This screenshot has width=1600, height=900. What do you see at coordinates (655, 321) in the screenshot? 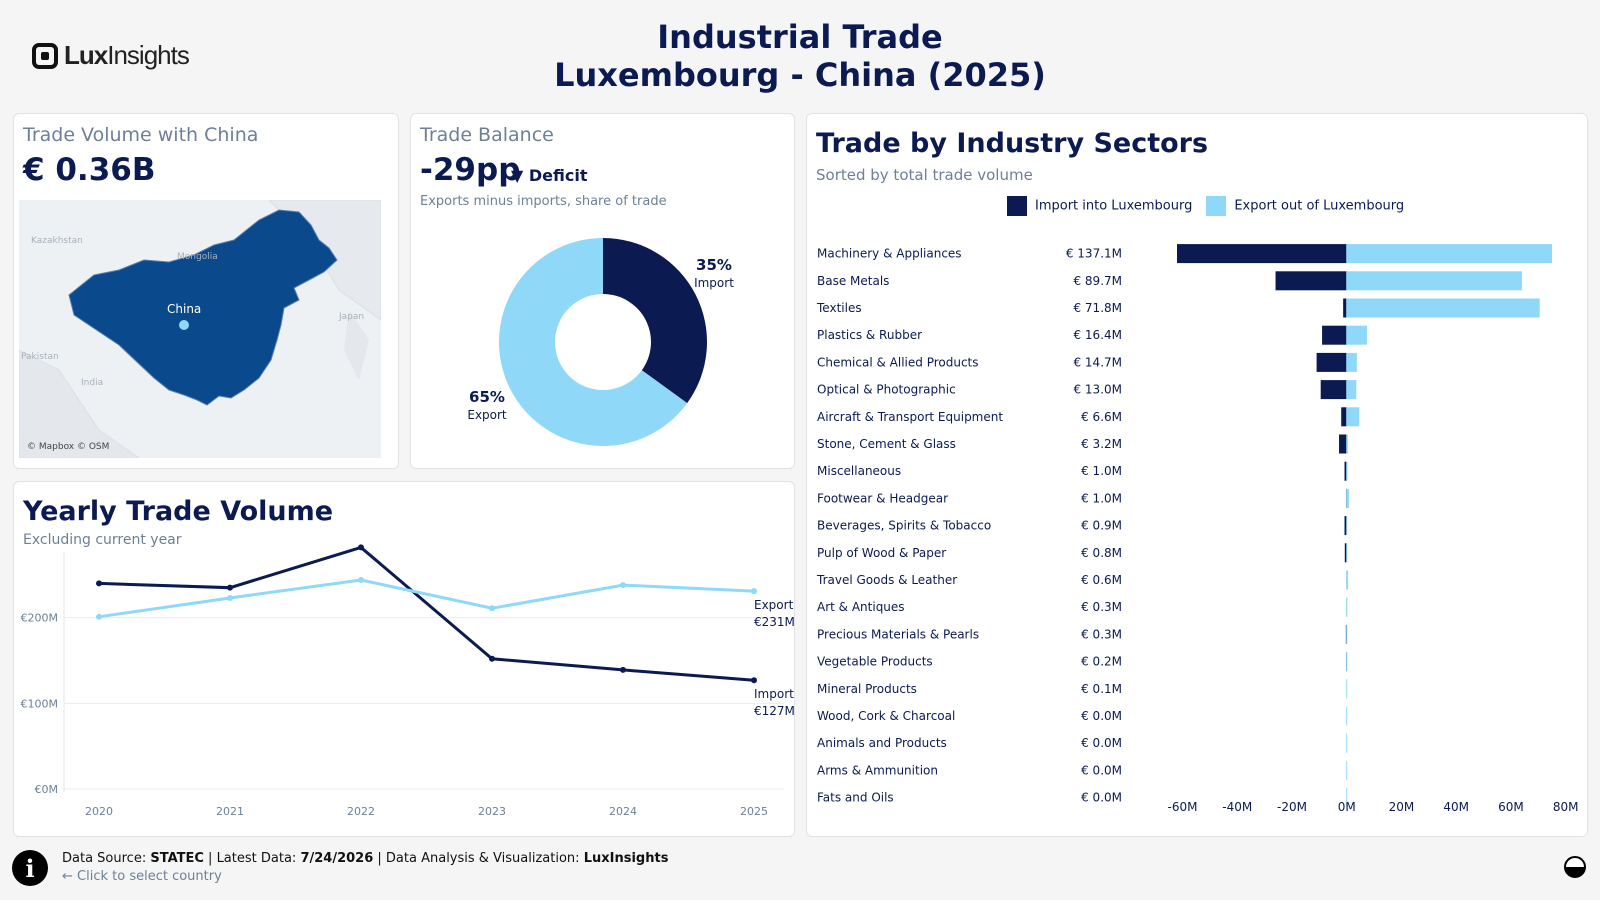
I see `donut-slice-import` at bounding box center [655, 321].